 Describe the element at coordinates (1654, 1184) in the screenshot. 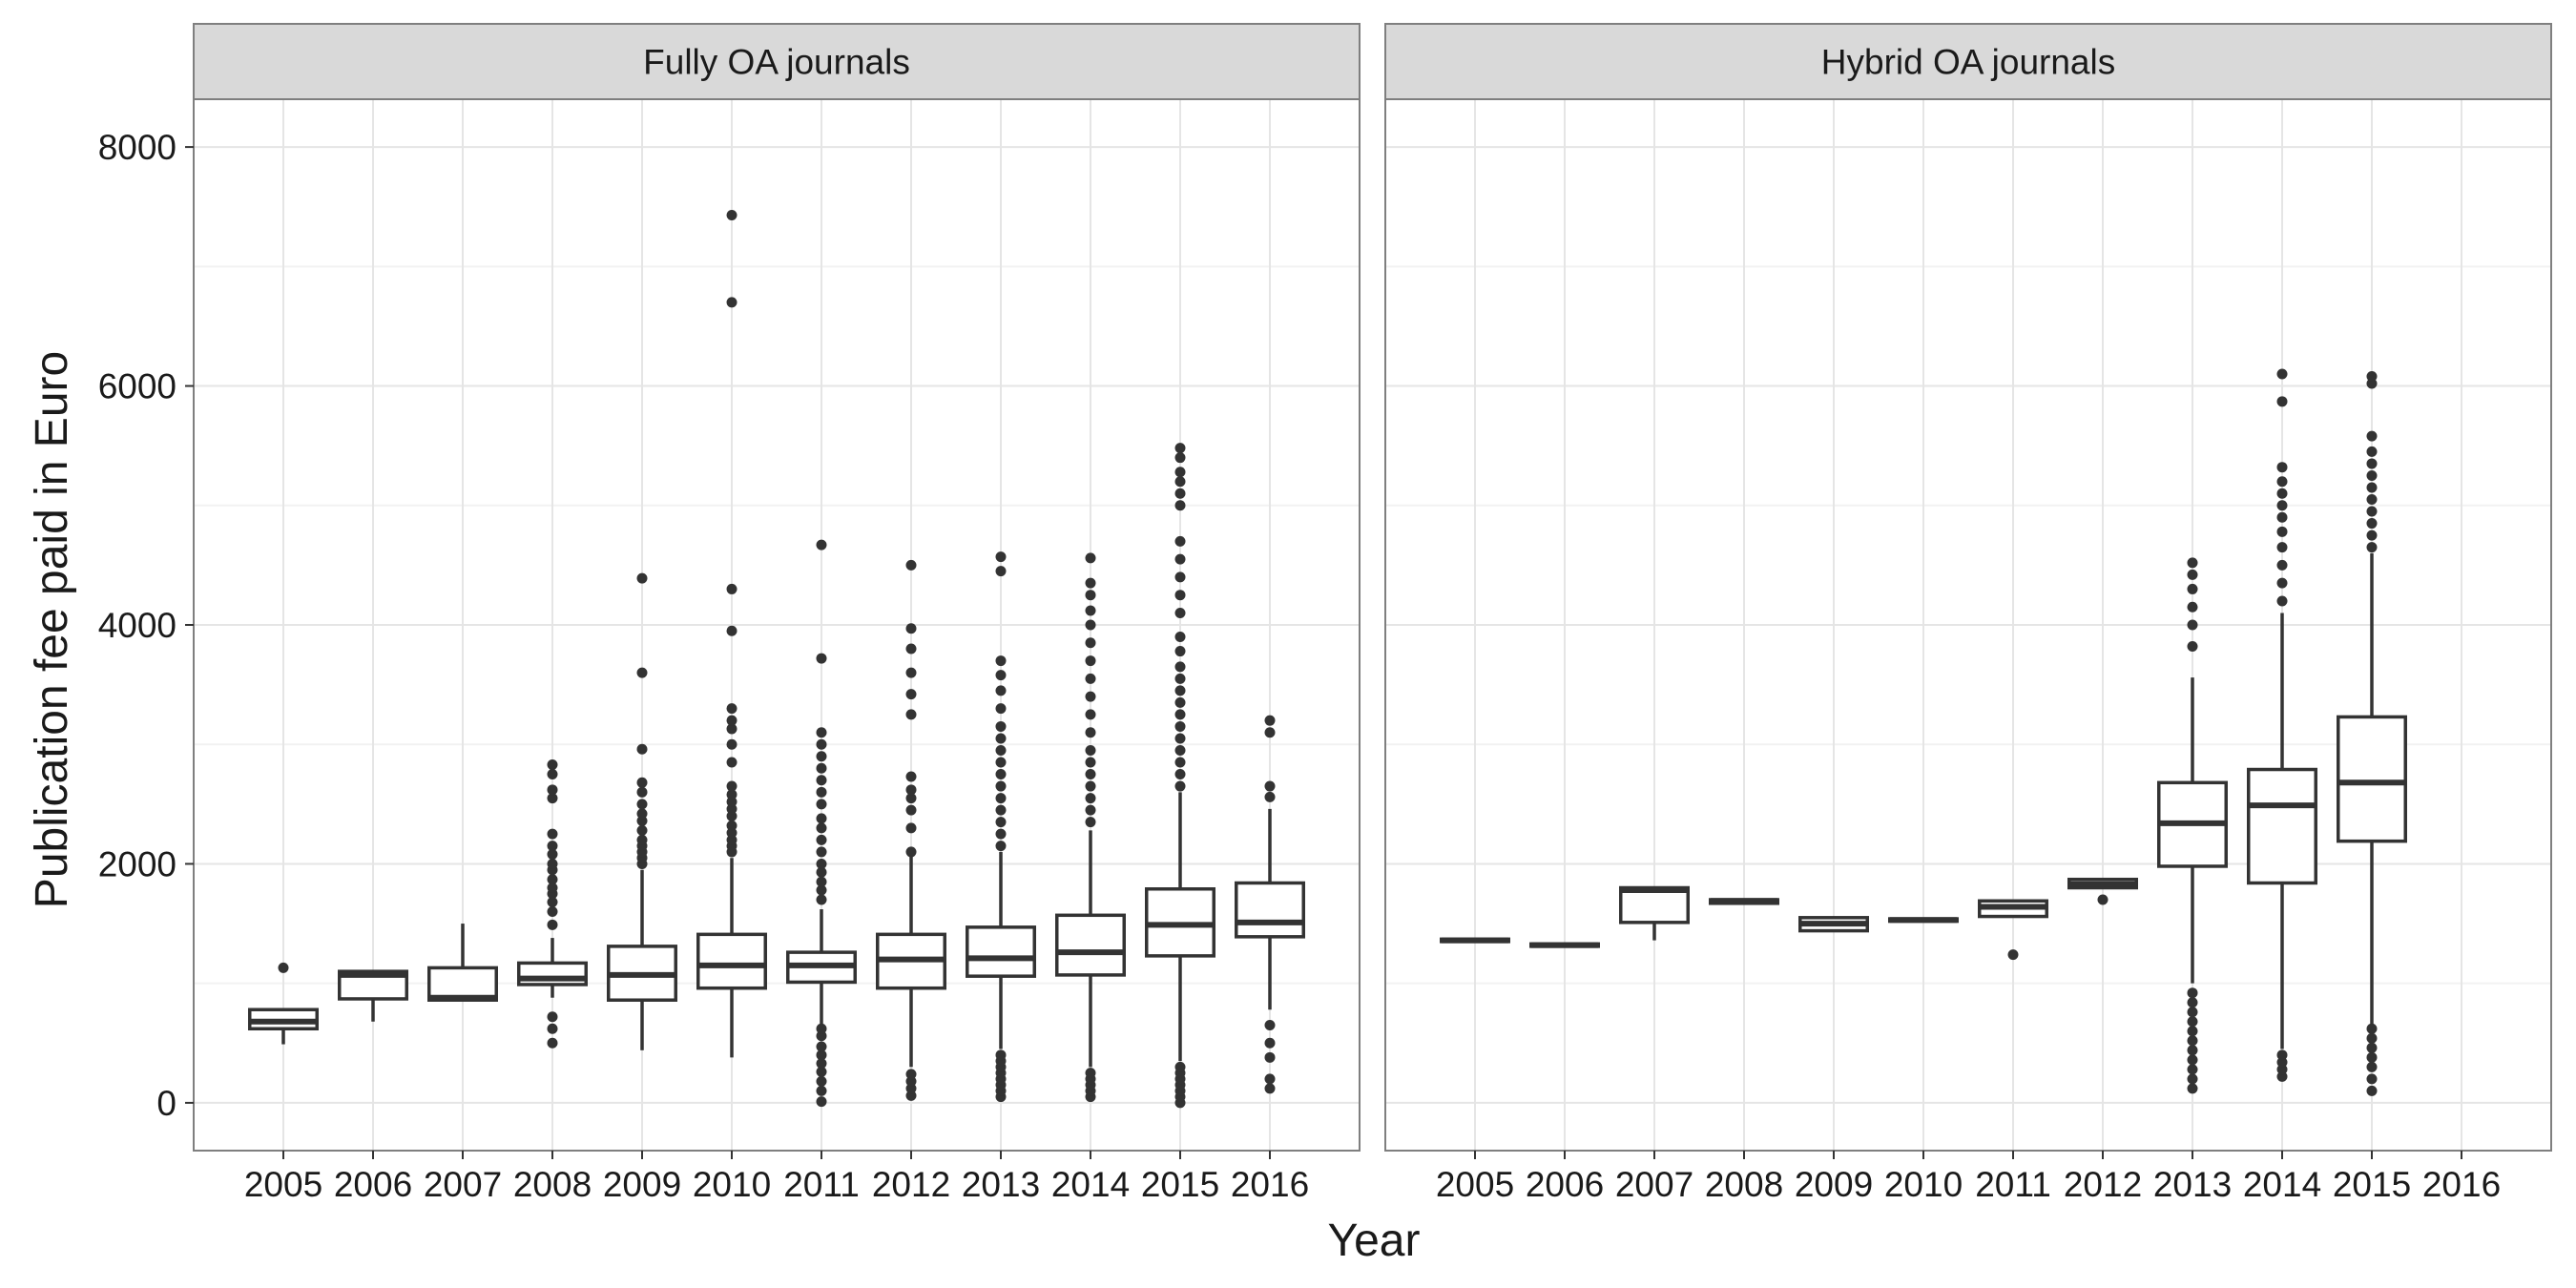

I see `x-tick-label: 2007` at that location.